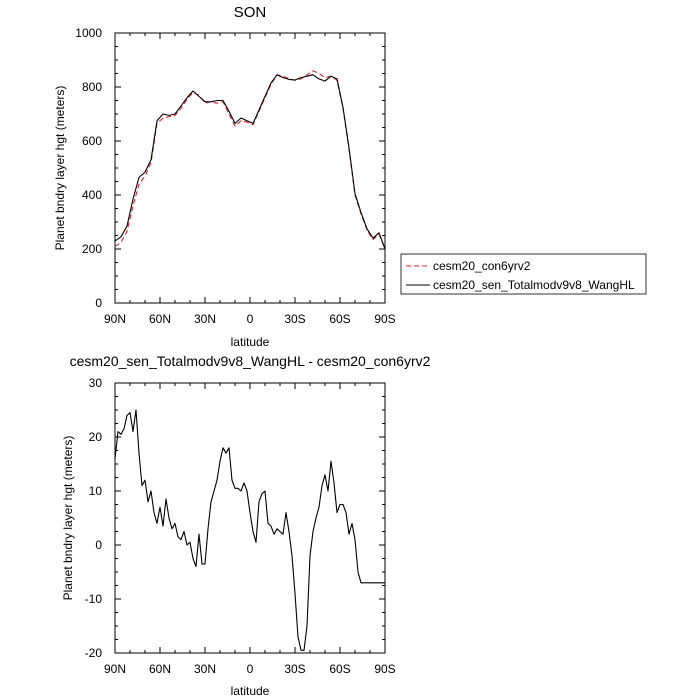  What do you see at coordinates (94, 653) in the screenshot?
I see `y-tick-label: -20` at bounding box center [94, 653].